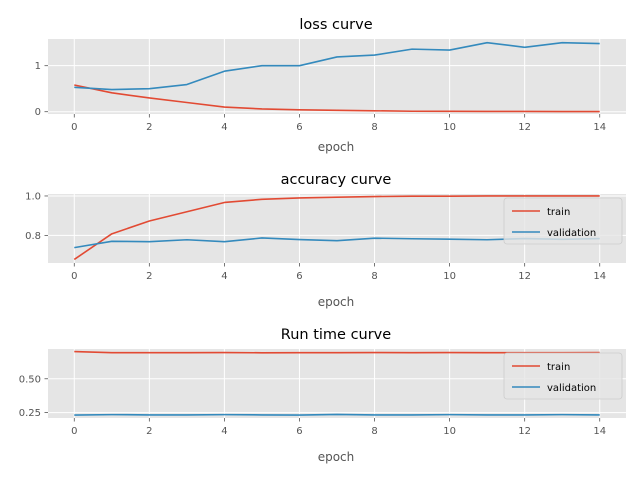 The width and height of the screenshot is (640, 480). I want to click on chart-title: accuracy curve, so click(336, 180).